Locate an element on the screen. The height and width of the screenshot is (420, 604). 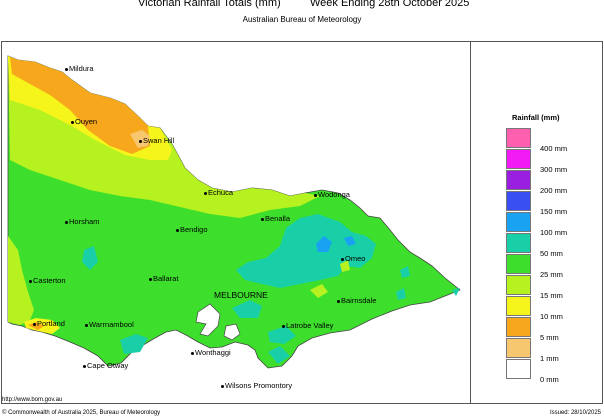
legend-label: 200 mm is located at coordinates (554, 190).